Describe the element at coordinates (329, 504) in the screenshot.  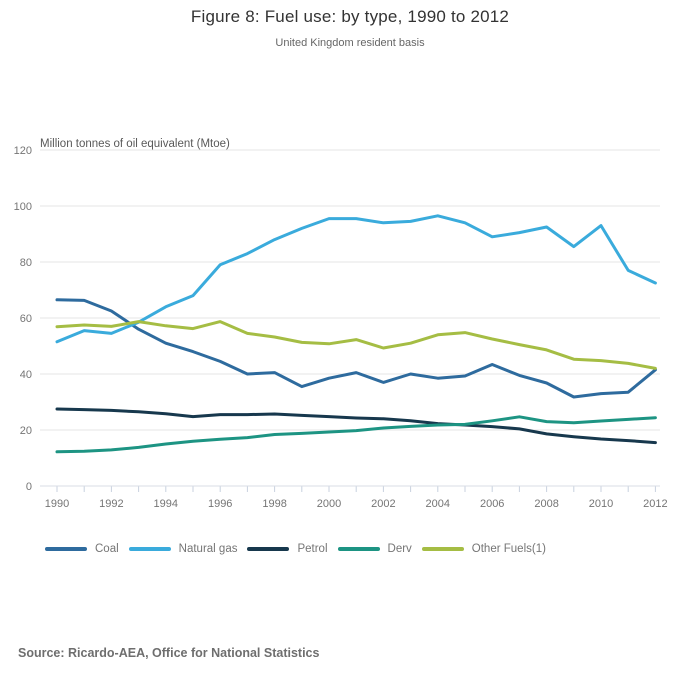
I see `x-tick-label: 2000` at that location.